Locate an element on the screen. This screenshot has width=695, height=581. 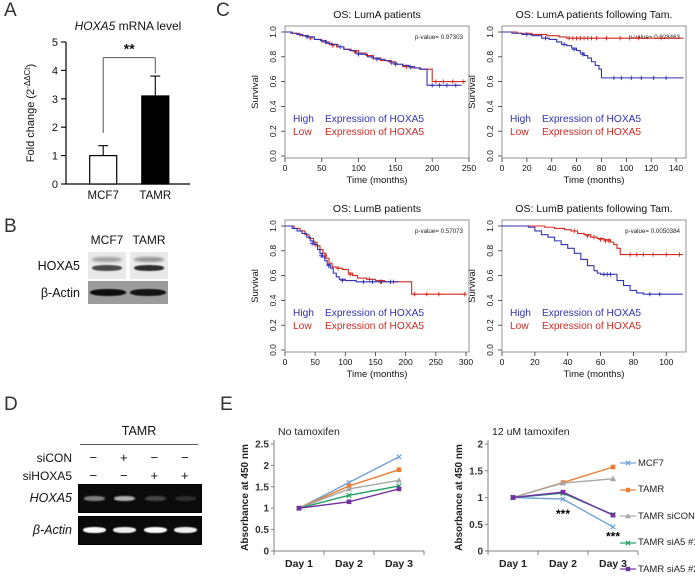
svg-text: MCF7 is located at coordinates (103, 196).